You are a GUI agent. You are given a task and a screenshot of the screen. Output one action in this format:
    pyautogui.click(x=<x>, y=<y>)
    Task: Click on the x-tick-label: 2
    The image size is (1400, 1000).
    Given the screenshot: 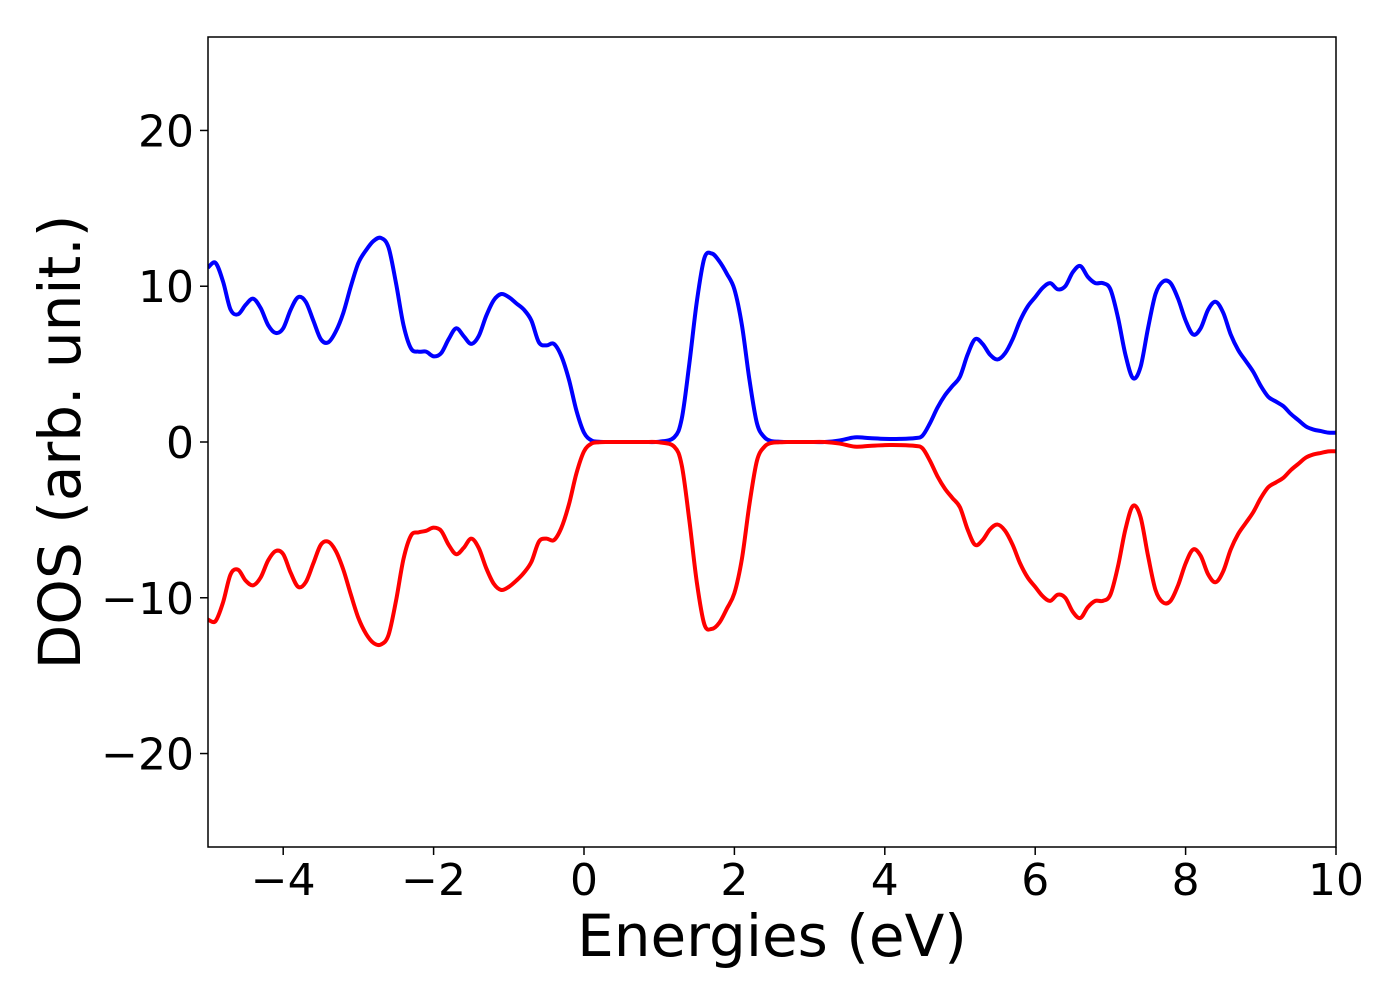 What is the action you would take?
    pyautogui.click(x=734, y=880)
    